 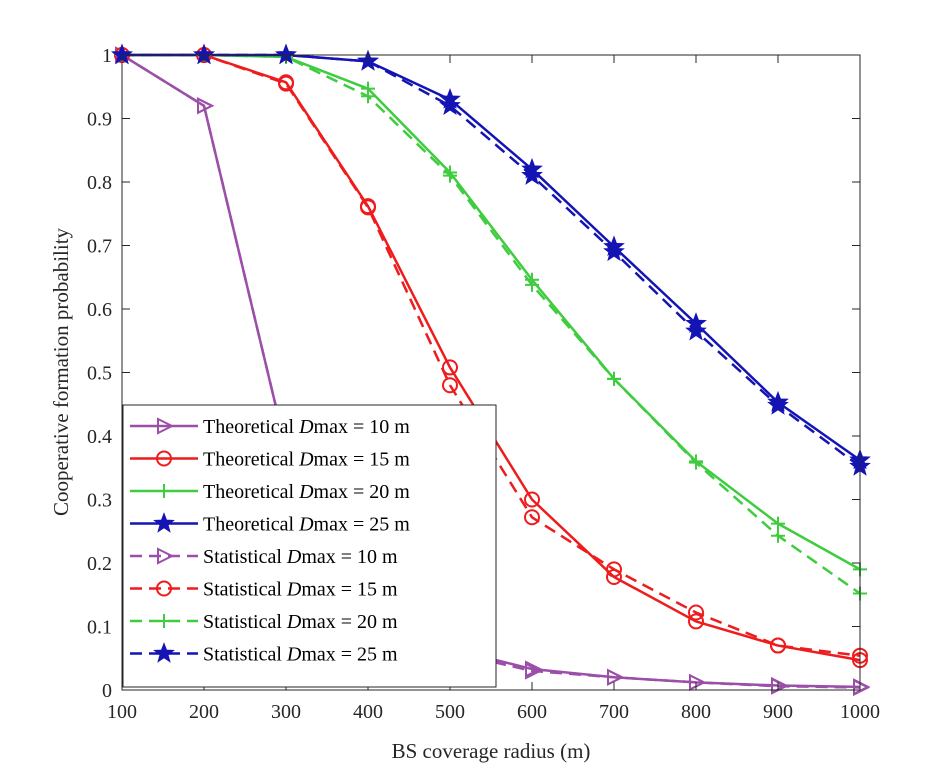 What do you see at coordinates (450, 712) in the screenshot?
I see `x-tick-label: 500` at bounding box center [450, 712].